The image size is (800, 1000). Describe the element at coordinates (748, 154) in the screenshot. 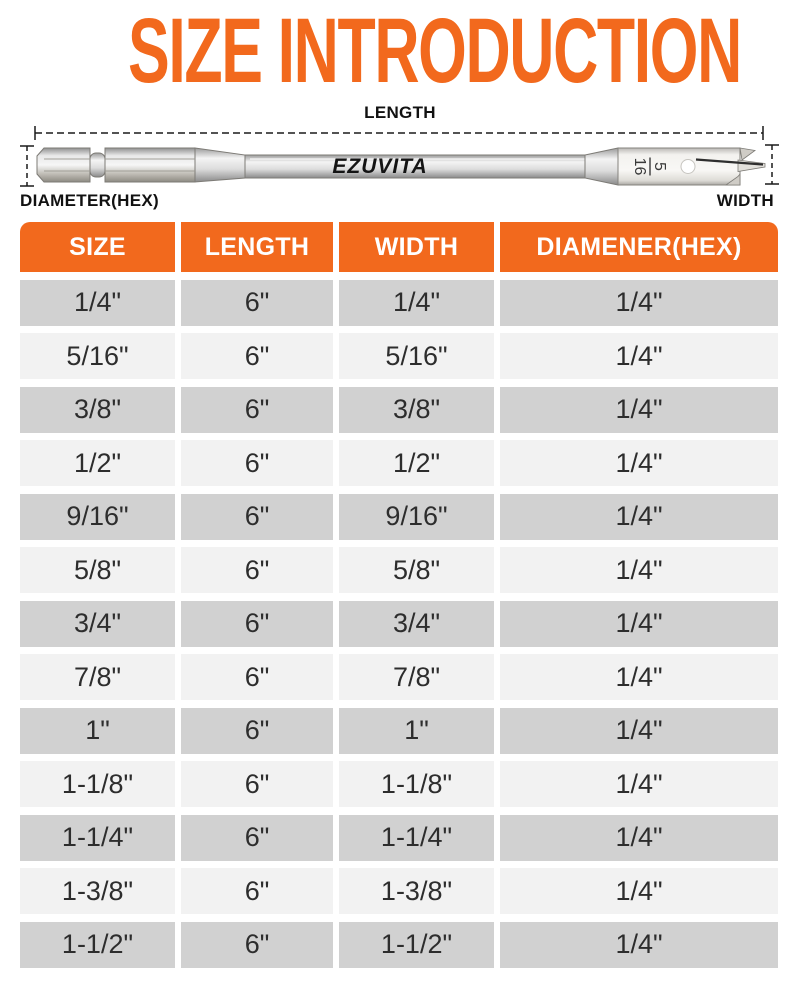

I see `blade-top-spur` at that location.